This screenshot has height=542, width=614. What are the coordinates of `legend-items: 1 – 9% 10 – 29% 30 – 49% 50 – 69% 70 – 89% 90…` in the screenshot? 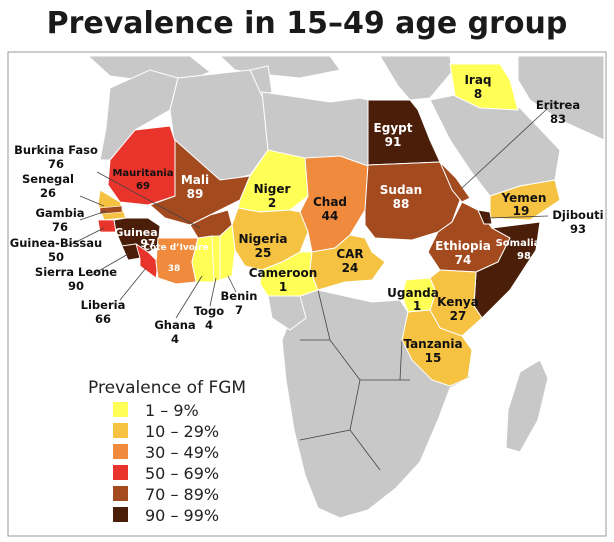 It's located at (166, 463).